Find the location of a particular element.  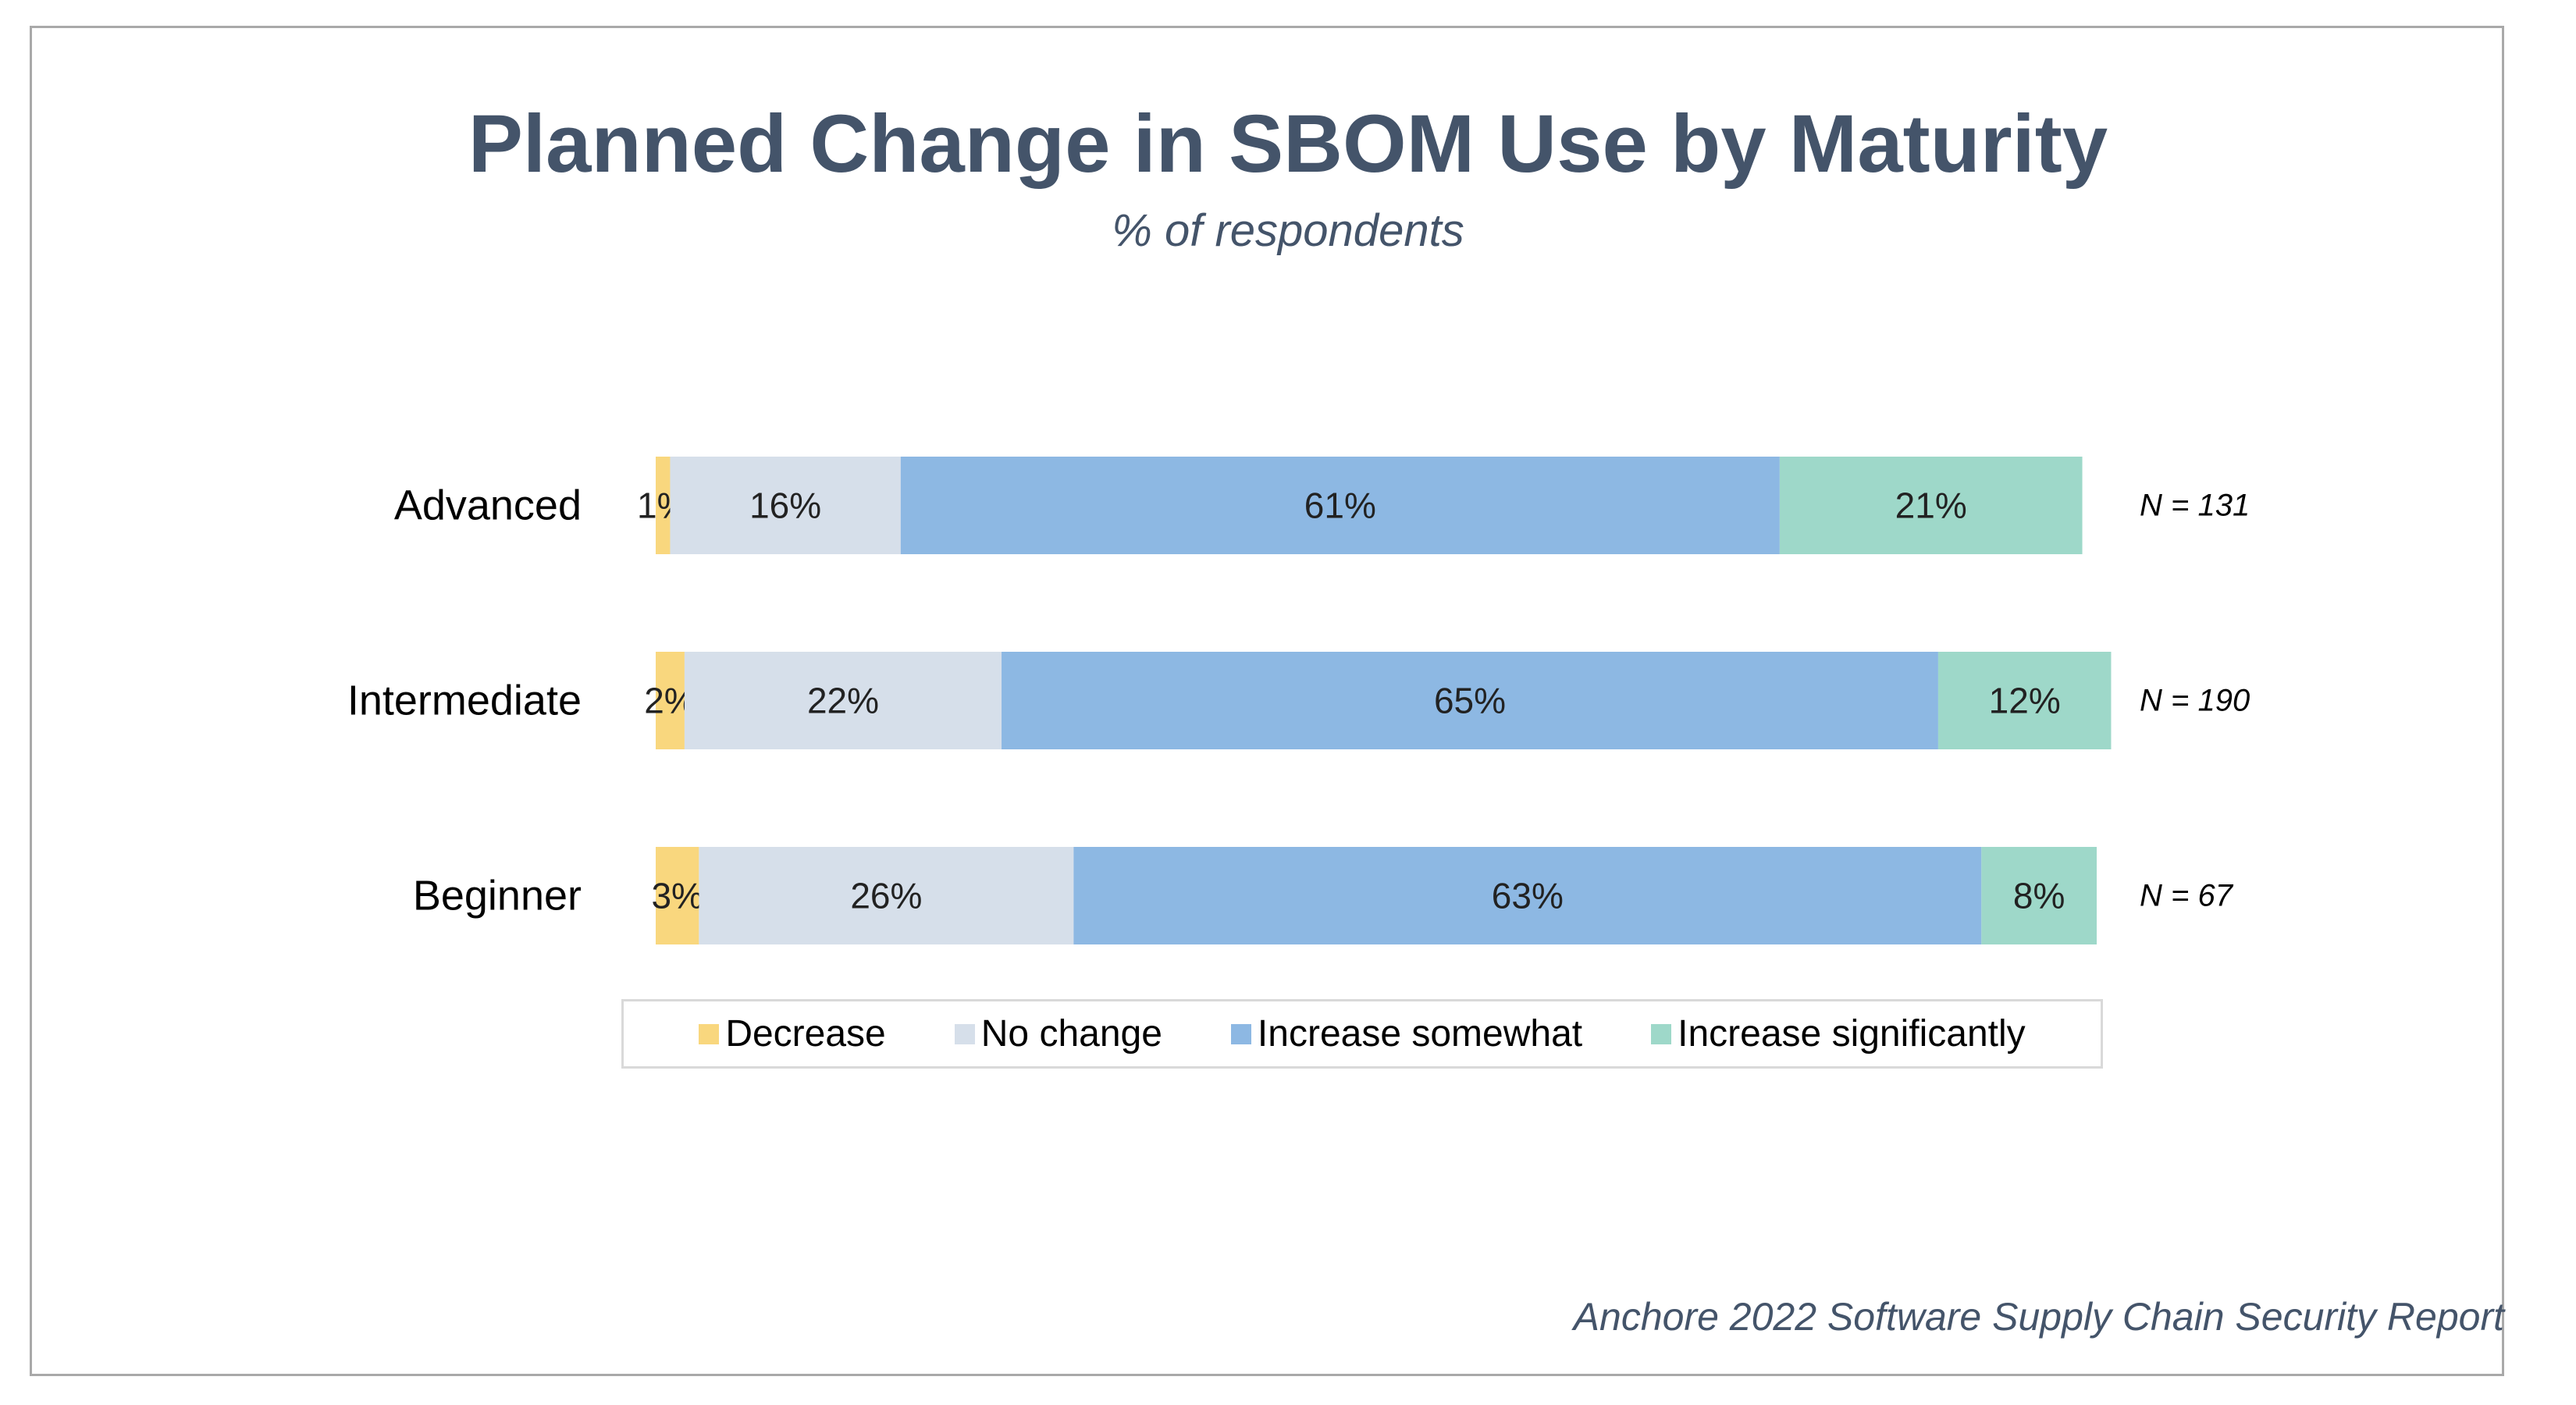

legend-swatch-increase-significantly is located at coordinates (1661, 1033).